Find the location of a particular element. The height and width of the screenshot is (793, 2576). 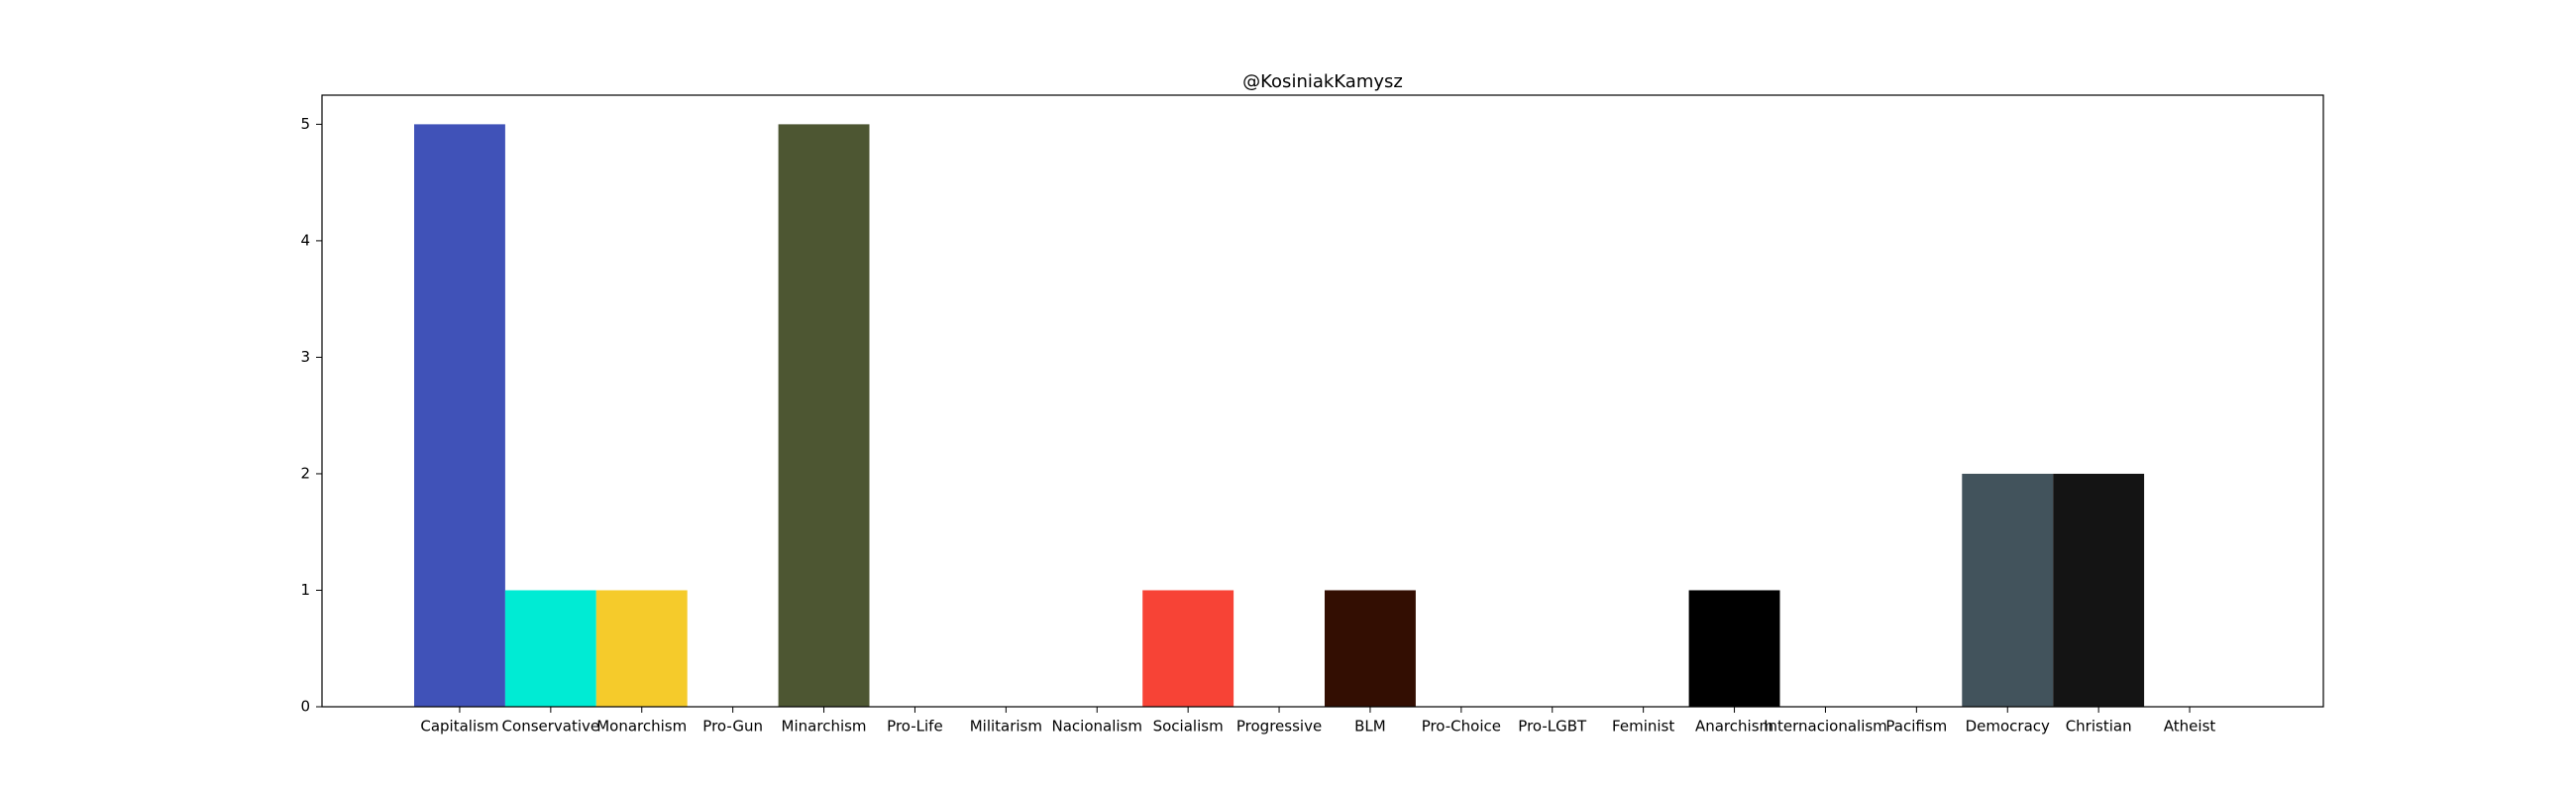

x-tick-label: Pacifism is located at coordinates (1916, 727).